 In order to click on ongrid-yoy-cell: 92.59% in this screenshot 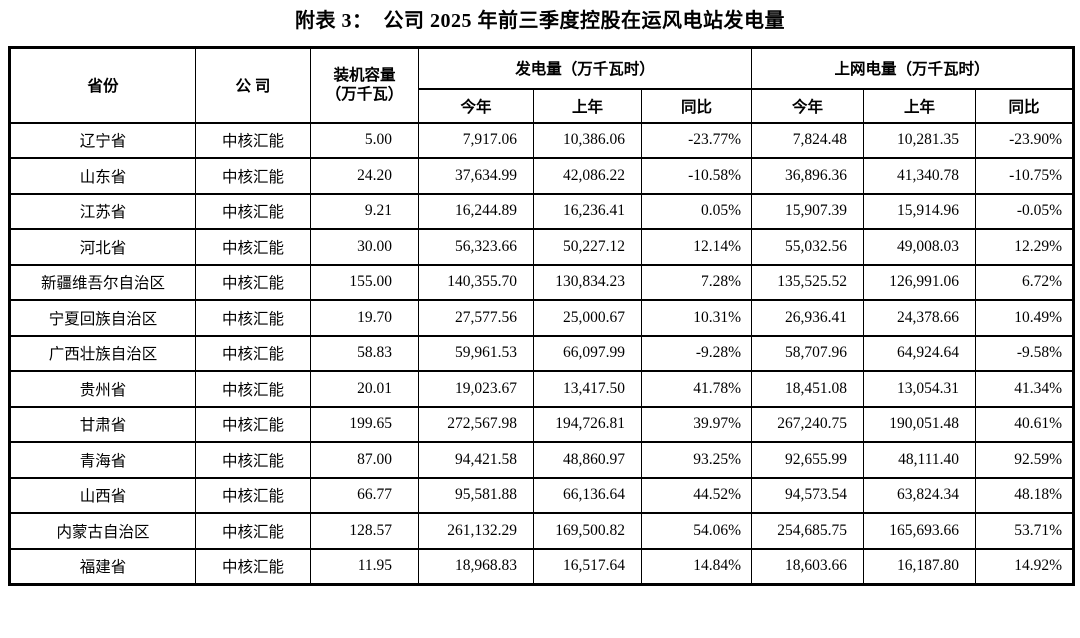, I will do `click(1025, 460)`.